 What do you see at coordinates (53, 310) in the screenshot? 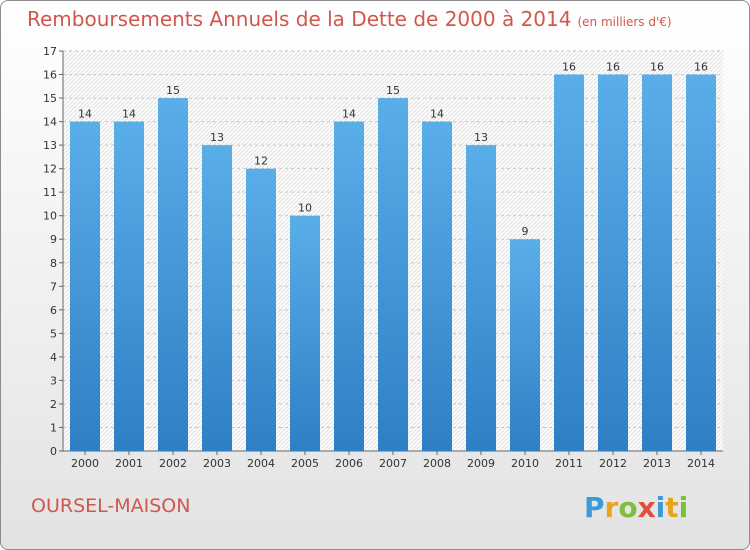
I see `y-tick-label: 6` at bounding box center [53, 310].